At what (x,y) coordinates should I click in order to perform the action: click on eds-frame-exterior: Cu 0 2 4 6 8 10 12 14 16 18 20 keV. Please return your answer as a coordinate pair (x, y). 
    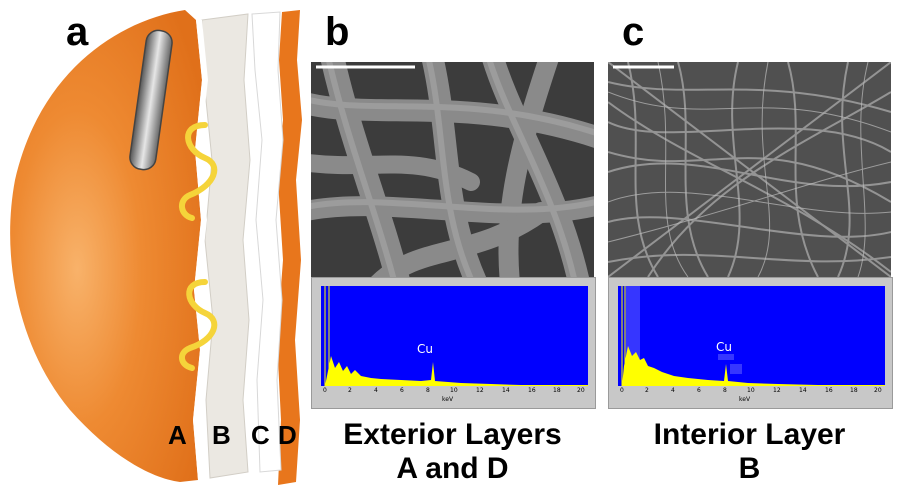
    Looking at the image, I should click on (453, 343).